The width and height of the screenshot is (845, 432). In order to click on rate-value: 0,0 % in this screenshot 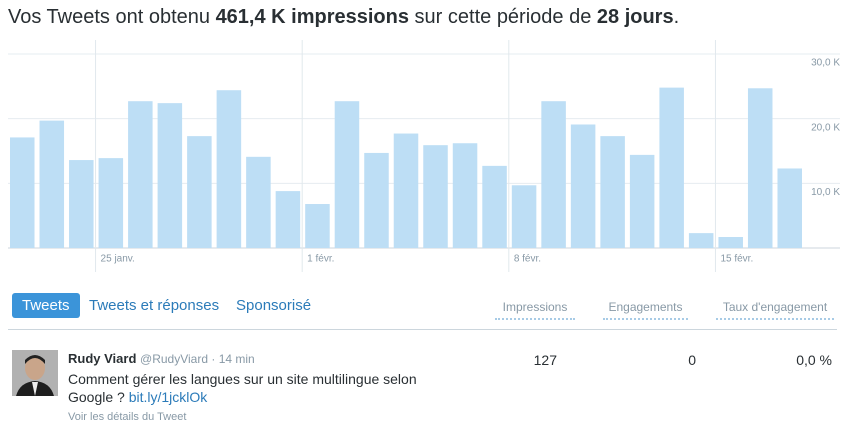, I will do `click(814, 360)`.